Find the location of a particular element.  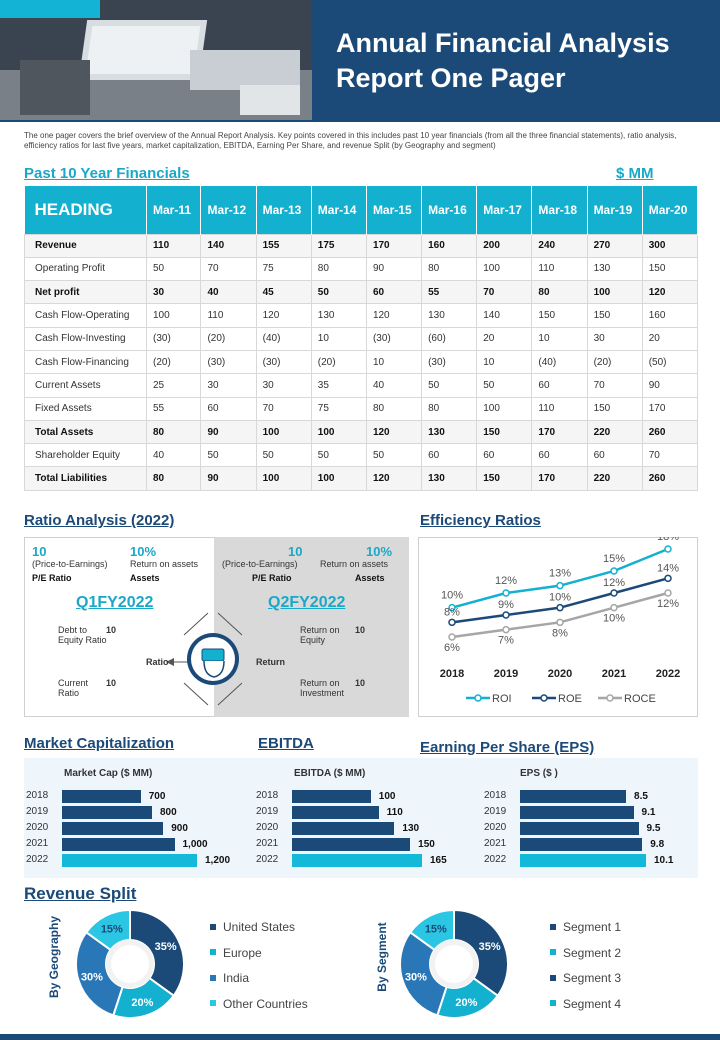

bar-value-label: 110 is located at coordinates (394, 812).